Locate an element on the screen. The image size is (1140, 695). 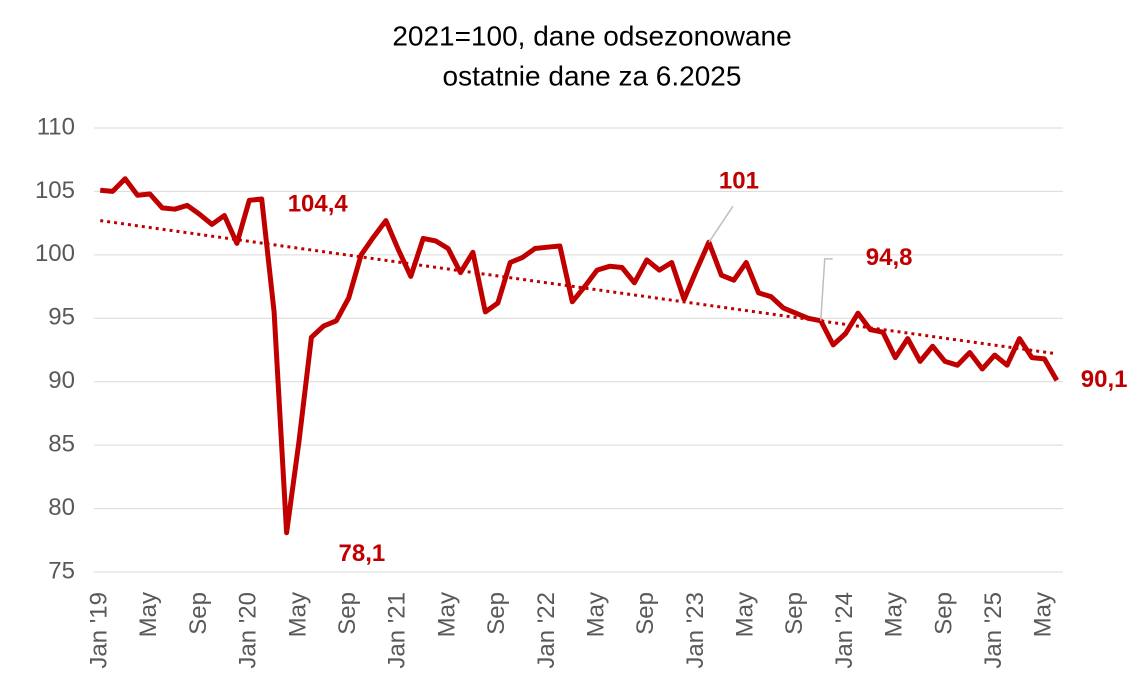
data-label: 90,1 is located at coordinates (1104, 379).